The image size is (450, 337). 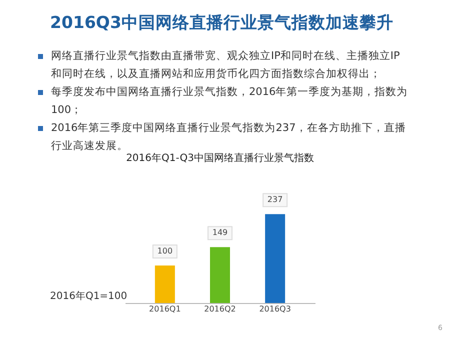 What do you see at coordinates (275, 199) in the screenshot?
I see `data-label: 237` at bounding box center [275, 199].